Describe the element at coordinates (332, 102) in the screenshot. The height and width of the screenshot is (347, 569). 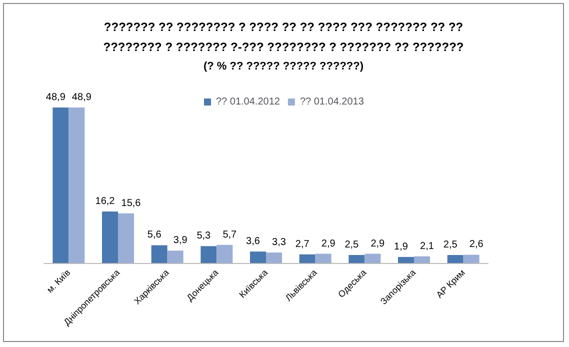
I see `legend-label: ?? 01.04.2013` at that location.